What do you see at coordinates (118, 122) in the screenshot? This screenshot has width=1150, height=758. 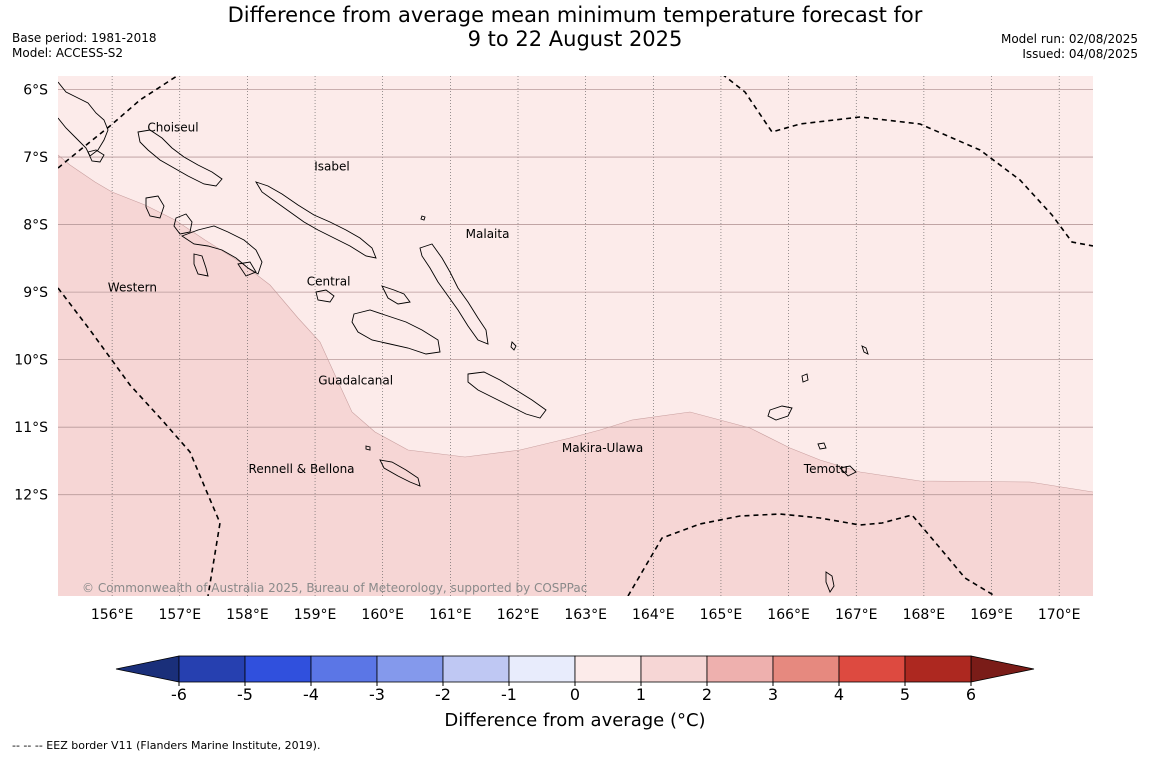 I see `eez-border-northwest` at bounding box center [118, 122].